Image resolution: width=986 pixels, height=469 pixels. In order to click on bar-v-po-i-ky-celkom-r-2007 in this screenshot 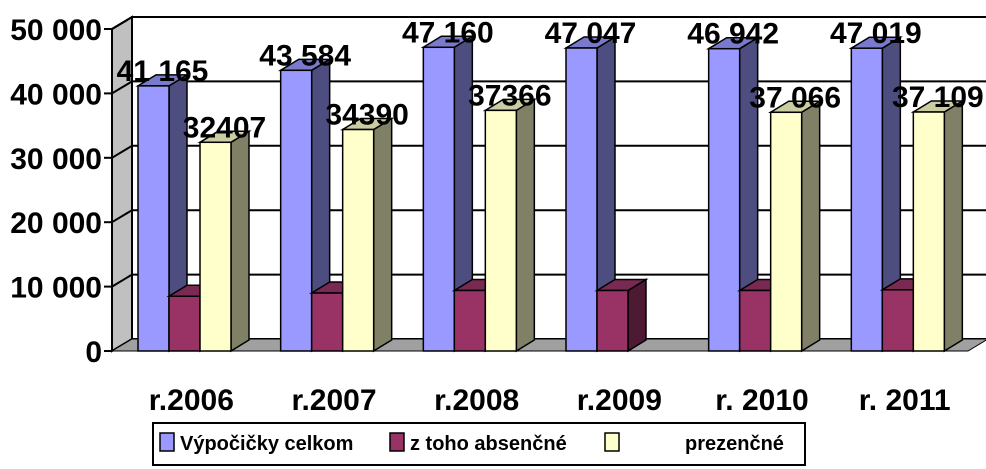, I will do `click(305, 205)`.